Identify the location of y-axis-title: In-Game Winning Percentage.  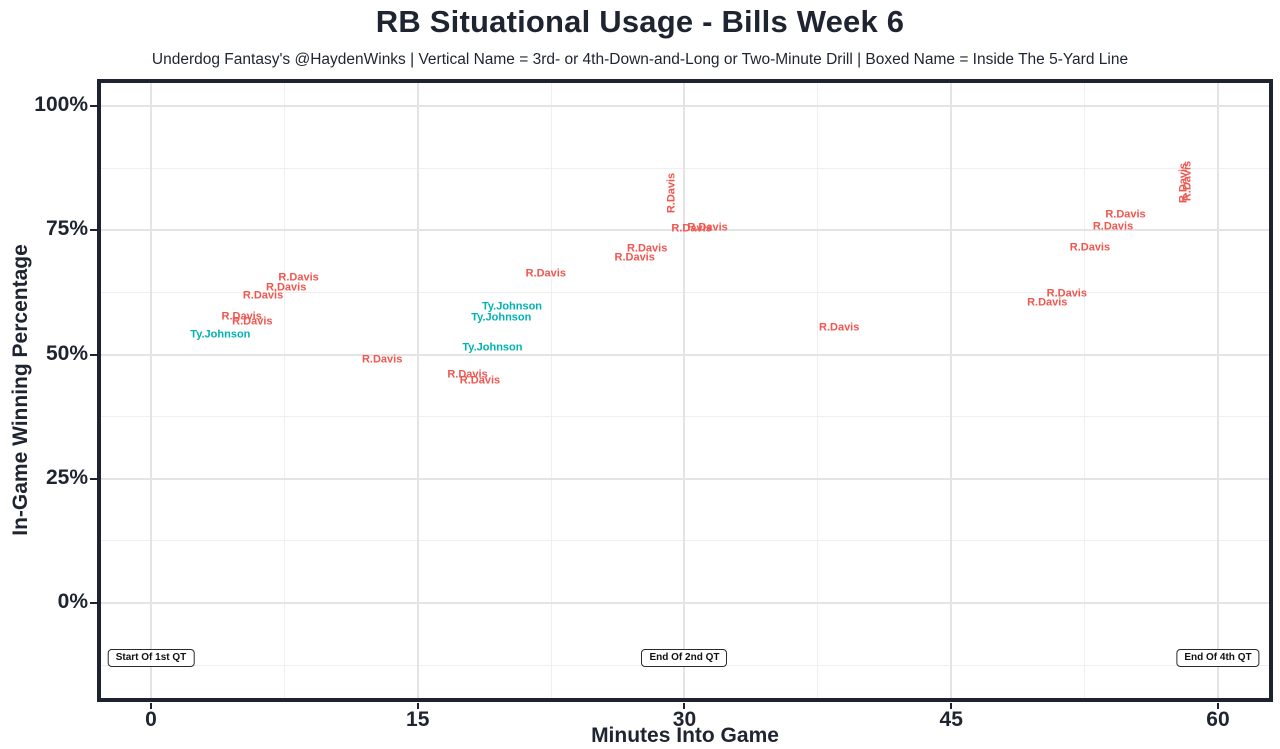
(20, 390).